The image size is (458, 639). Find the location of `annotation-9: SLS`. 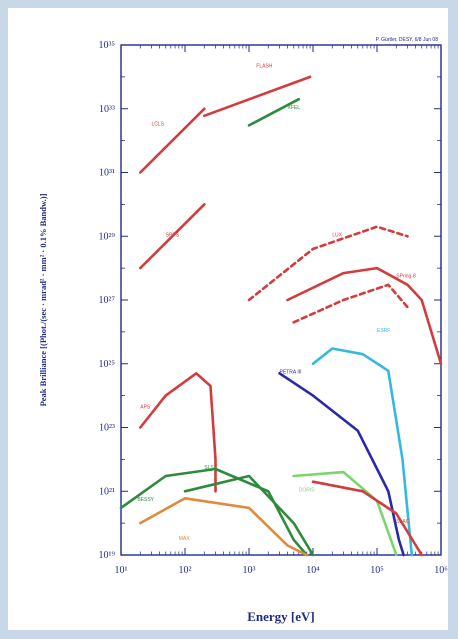

annotation-9: SLS is located at coordinates (209, 468).